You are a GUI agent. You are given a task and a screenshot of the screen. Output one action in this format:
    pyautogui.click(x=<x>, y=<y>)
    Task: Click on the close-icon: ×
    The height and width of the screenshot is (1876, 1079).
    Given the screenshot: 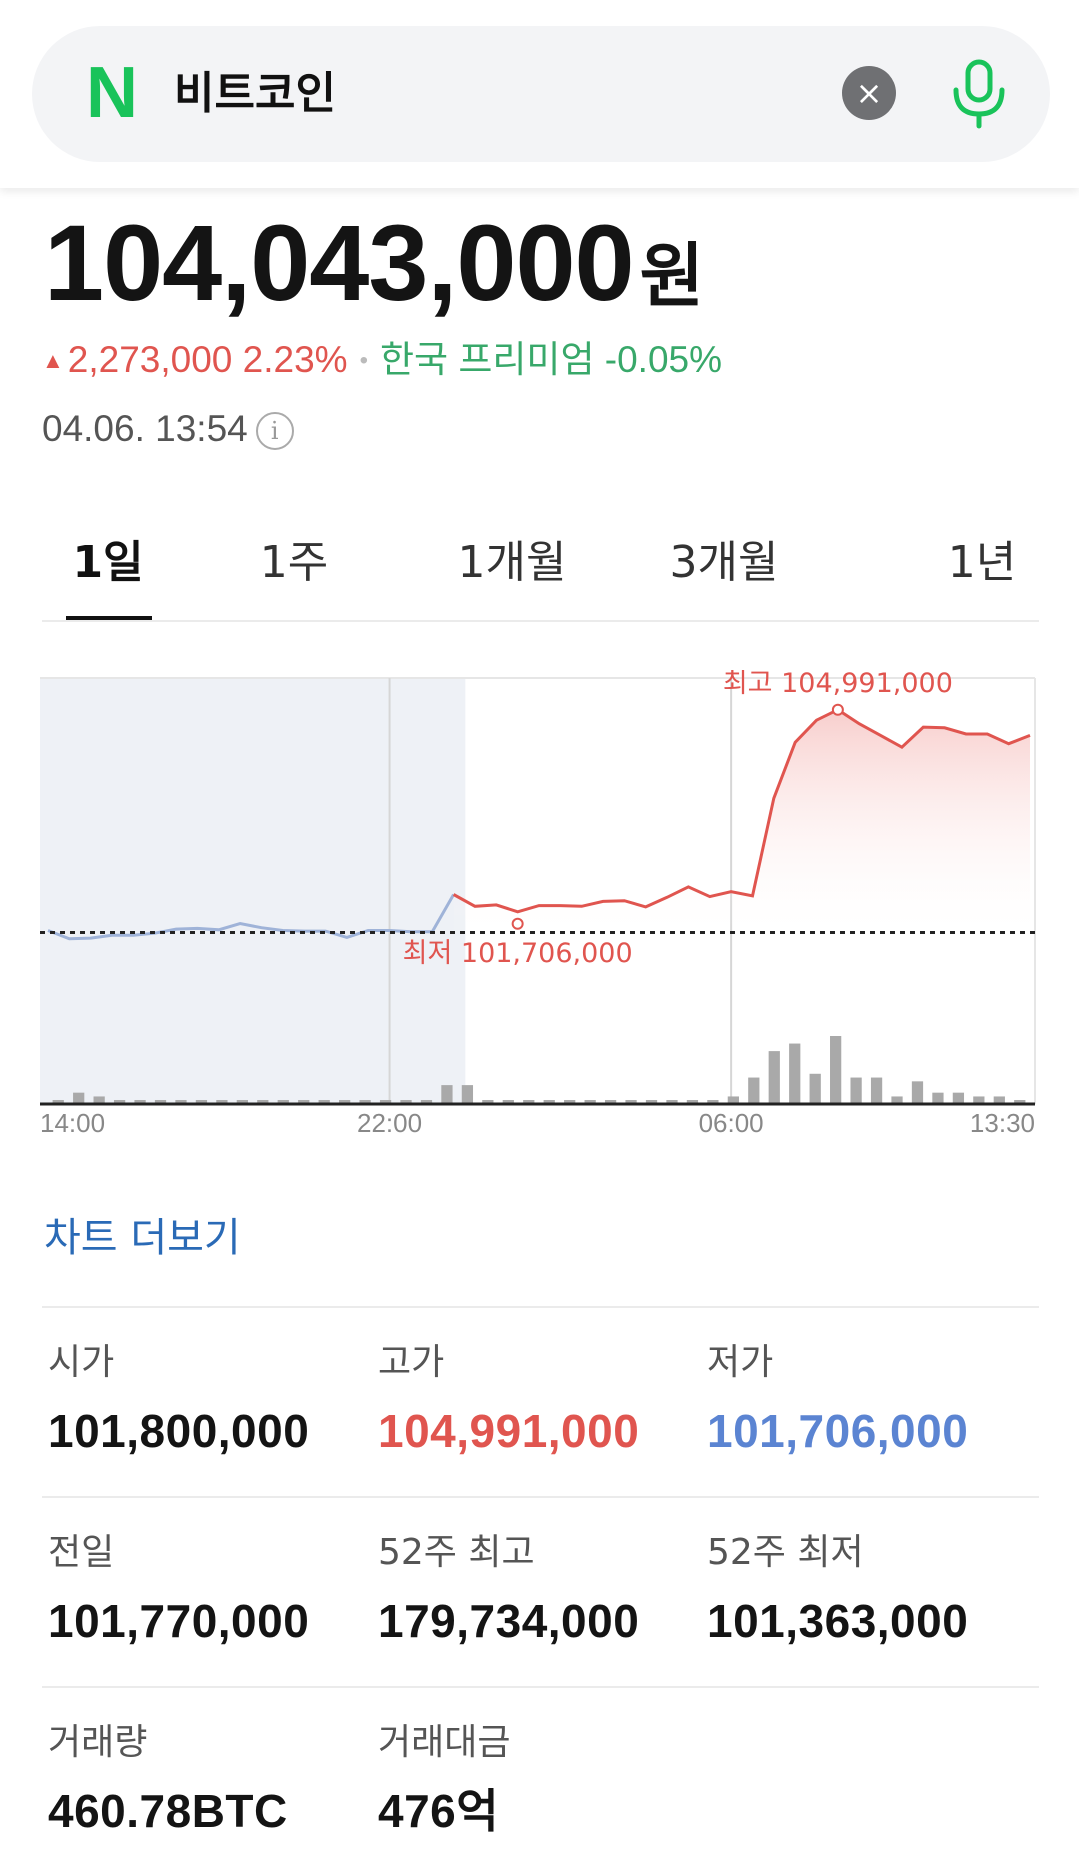 What is the action you would take?
    pyautogui.click(x=869, y=93)
    